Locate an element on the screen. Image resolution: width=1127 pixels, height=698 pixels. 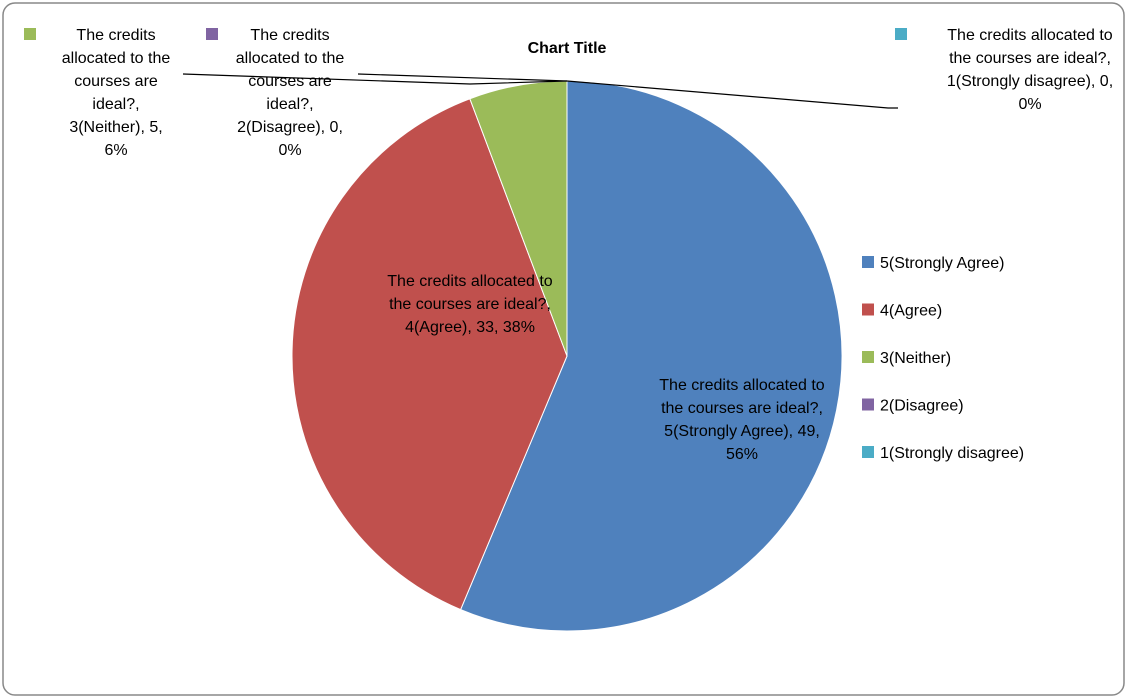
legend-label: 2(Disagree) is located at coordinates (922, 406).